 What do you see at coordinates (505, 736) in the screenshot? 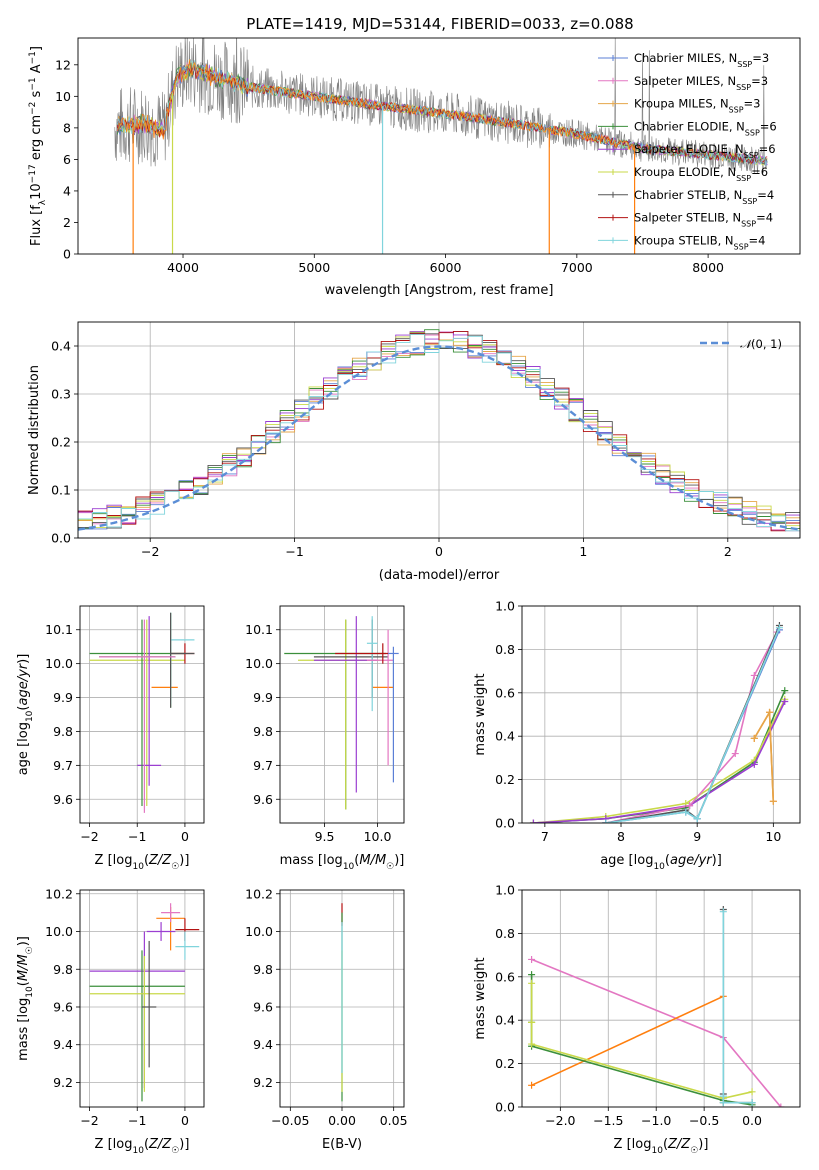
I see `tick-label-y: 0.4` at bounding box center [505, 736].